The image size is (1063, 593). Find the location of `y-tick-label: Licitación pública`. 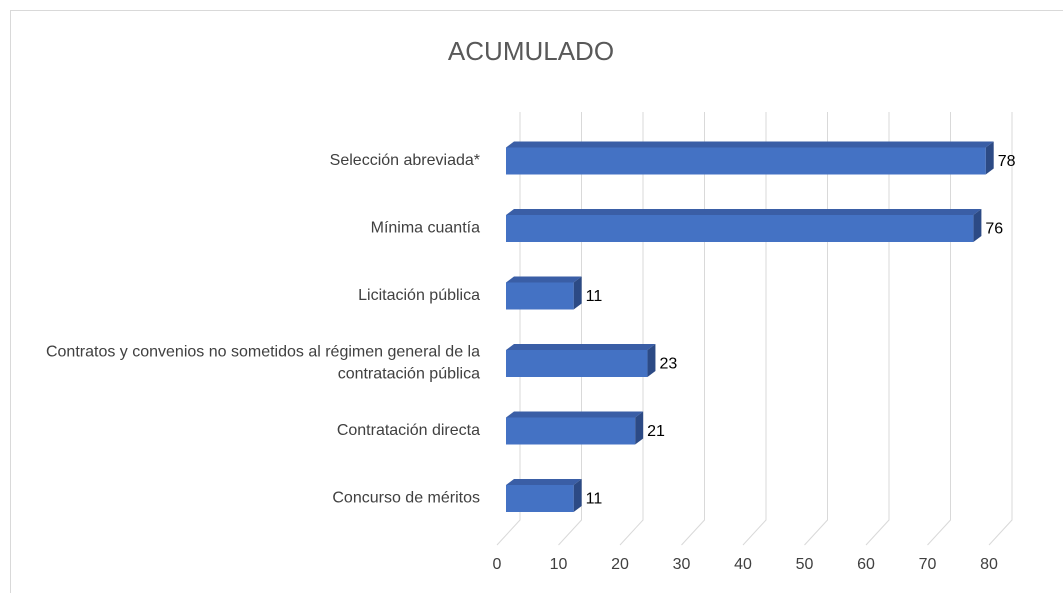

y-tick-label: Licitación pública is located at coordinates (419, 295).